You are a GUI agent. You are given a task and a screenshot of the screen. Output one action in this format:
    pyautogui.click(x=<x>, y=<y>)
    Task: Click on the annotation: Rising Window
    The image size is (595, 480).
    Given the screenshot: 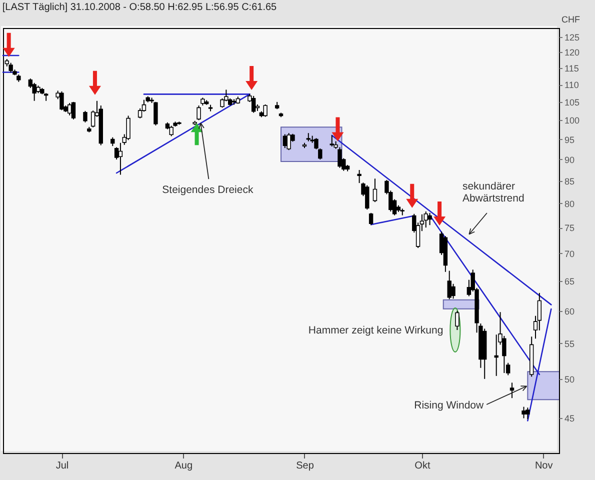 What is the action you would take?
    pyautogui.click(x=449, y=406)
    